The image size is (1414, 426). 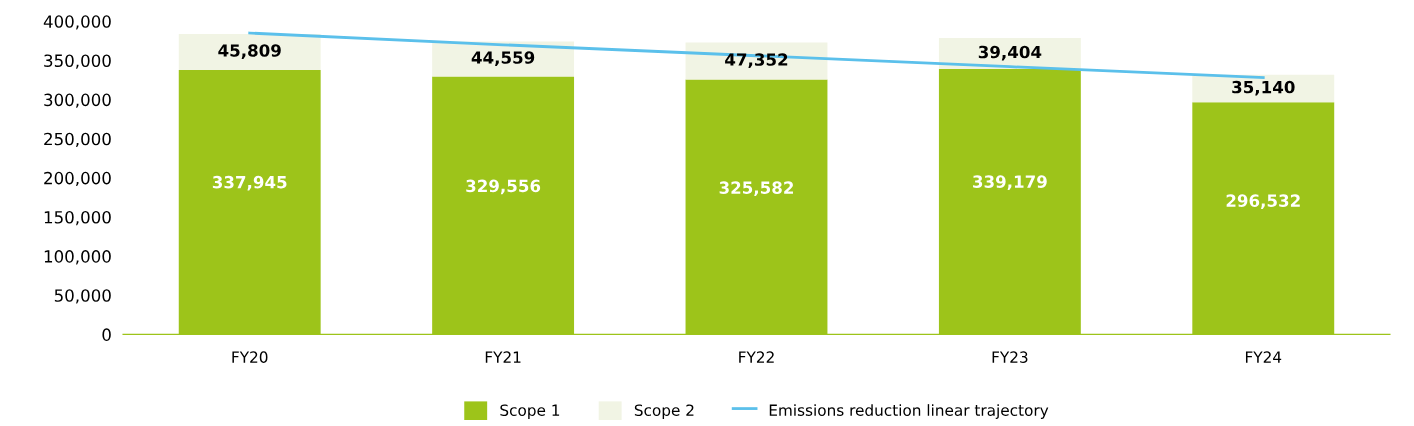 I want to click on x-tick-label: FY20, so click(x=250, y=357).